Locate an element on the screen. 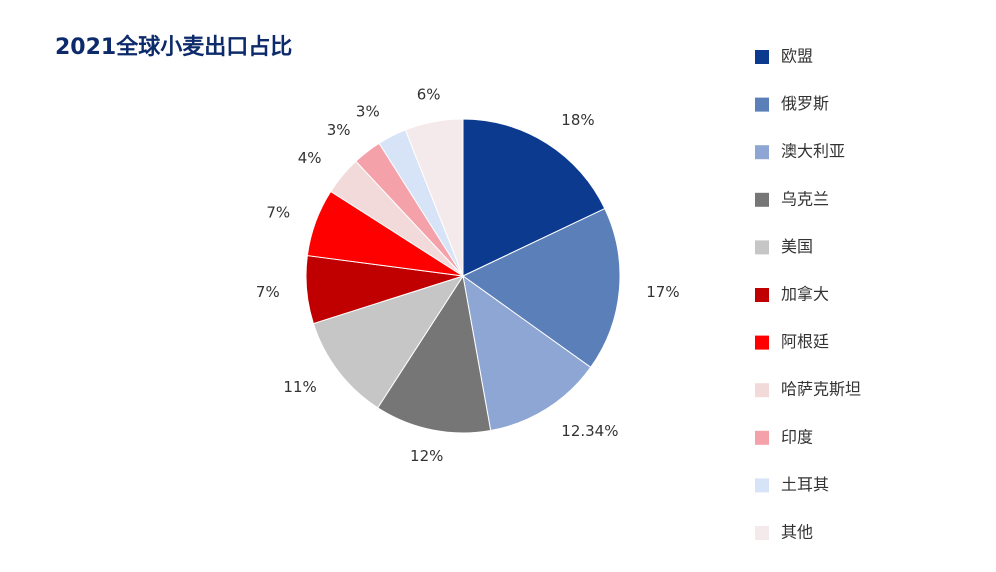  legend-label: 乌克兰 is located at coordinates (805, 198).